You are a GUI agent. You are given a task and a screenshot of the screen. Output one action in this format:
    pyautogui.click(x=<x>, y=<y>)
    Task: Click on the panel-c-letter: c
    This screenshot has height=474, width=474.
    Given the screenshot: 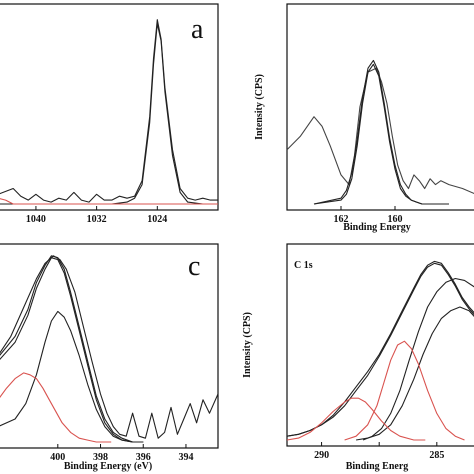 What is the action you would take?
    pyautogui.click(x=194, y=266)
    